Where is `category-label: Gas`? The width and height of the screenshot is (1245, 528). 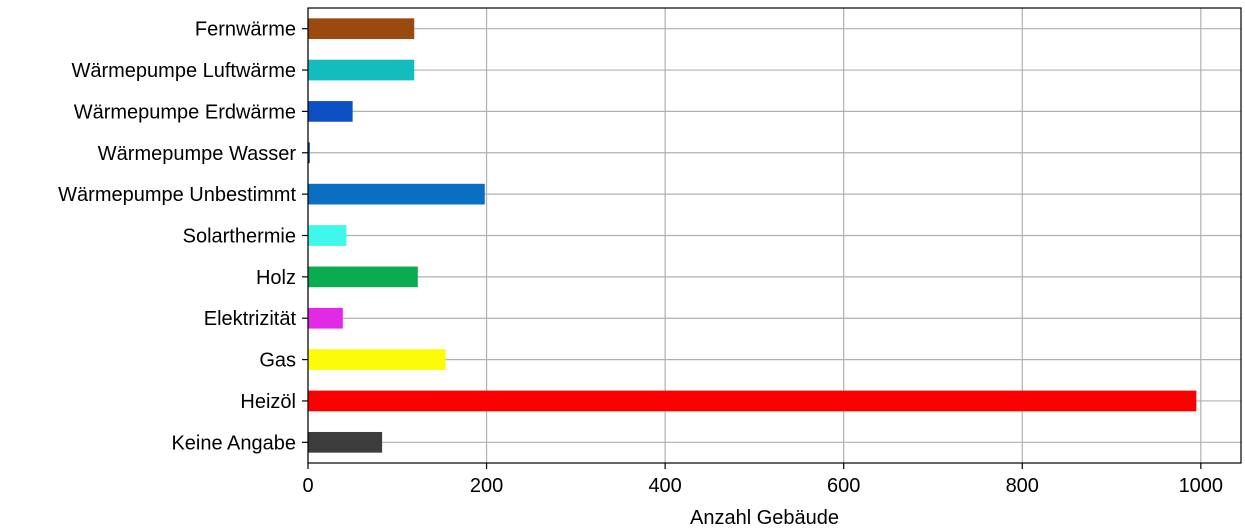 category-label: Gas is located at coordinates (277, 361).